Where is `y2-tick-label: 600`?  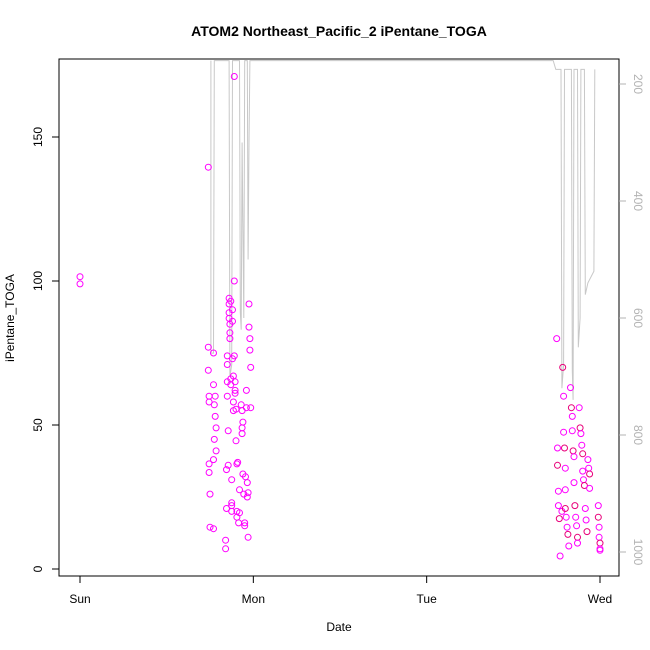
y2-tick-label: 600 is located at coordinates (638, 318).